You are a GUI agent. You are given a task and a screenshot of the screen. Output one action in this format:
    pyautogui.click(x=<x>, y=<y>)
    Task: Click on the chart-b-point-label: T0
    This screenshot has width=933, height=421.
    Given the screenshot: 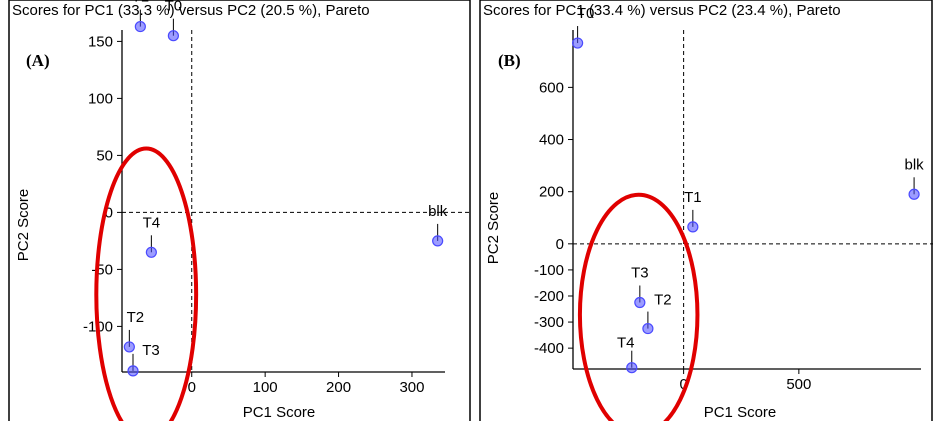 What is the action you would take?
    pyautogui.click(x=586, y=13)
    